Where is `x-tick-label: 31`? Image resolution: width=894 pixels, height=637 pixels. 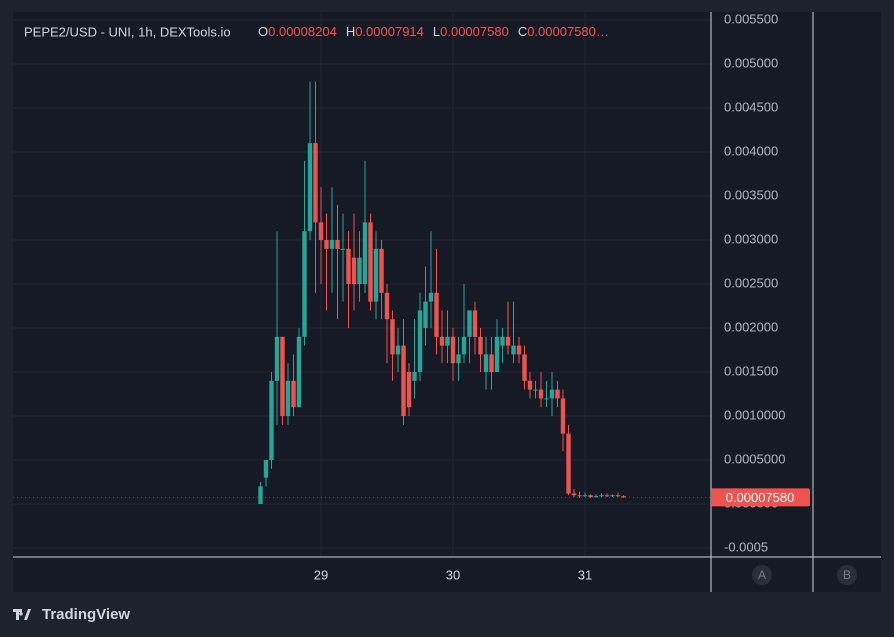
x-tick-label: 31 is located at coordinates (585, 574).